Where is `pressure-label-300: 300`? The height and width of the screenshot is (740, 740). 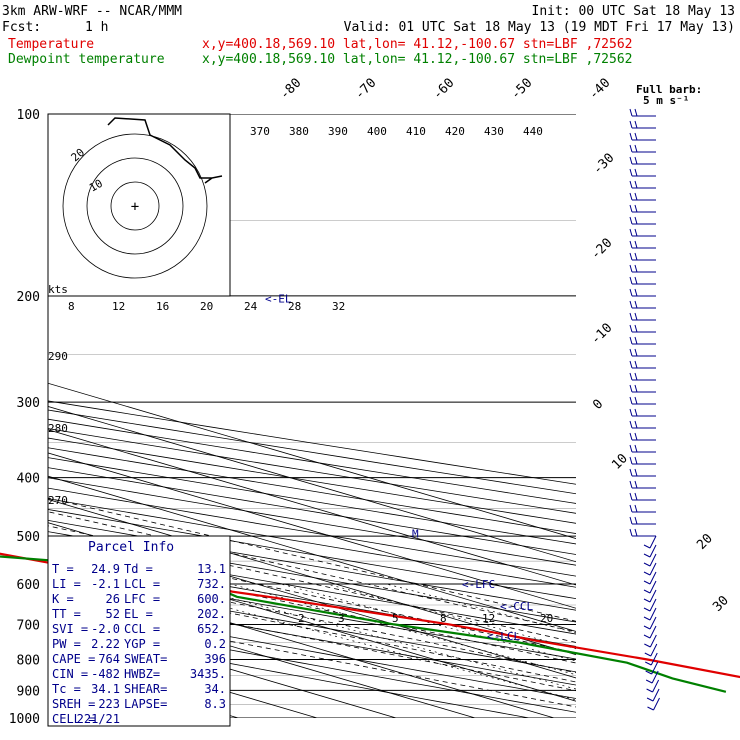
pressure-label-300: 300 is located at coordinates (28, 403).